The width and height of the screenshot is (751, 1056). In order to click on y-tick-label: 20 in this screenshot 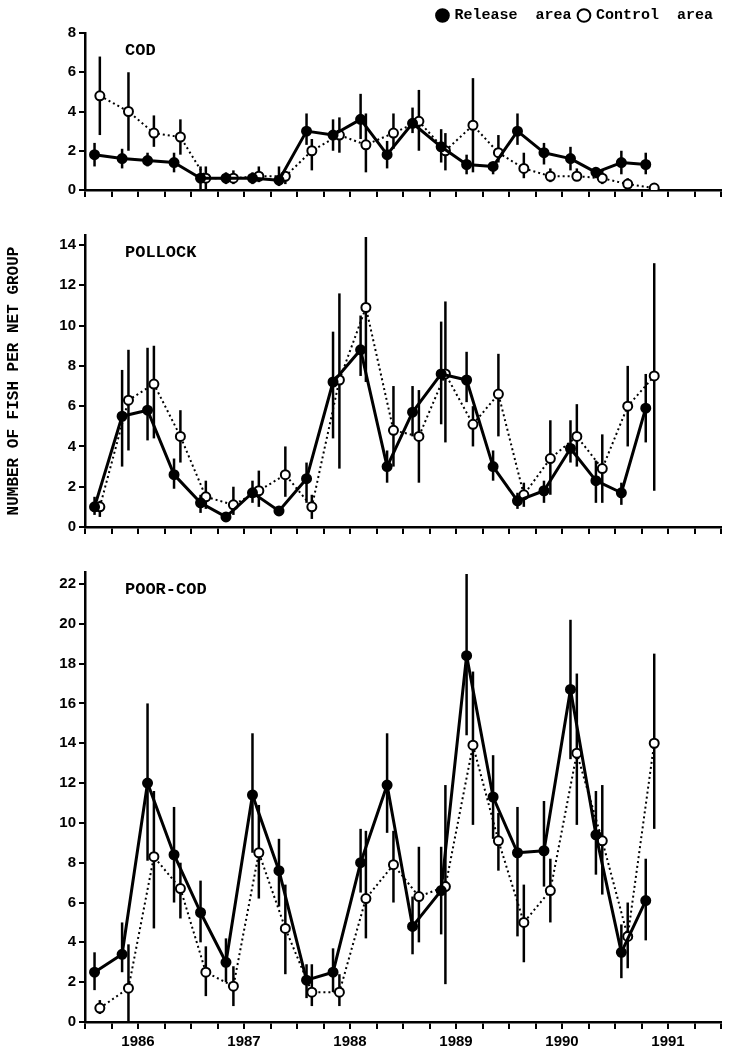, I will do `click(67, 622)`.